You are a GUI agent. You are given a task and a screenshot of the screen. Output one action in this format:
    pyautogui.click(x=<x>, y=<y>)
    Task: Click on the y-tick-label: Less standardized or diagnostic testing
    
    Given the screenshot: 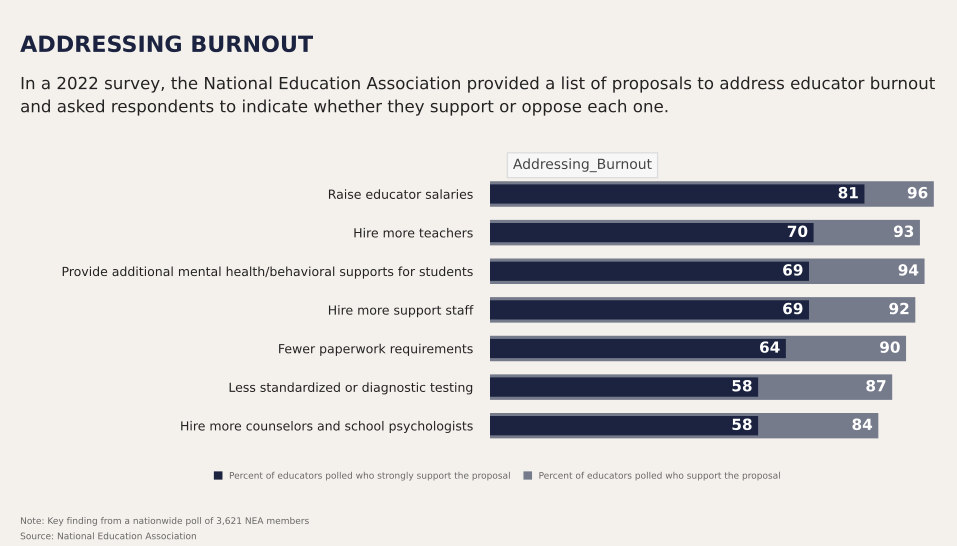 What is the action you would take?
    pyautogui.click(x=351, y=388)
    